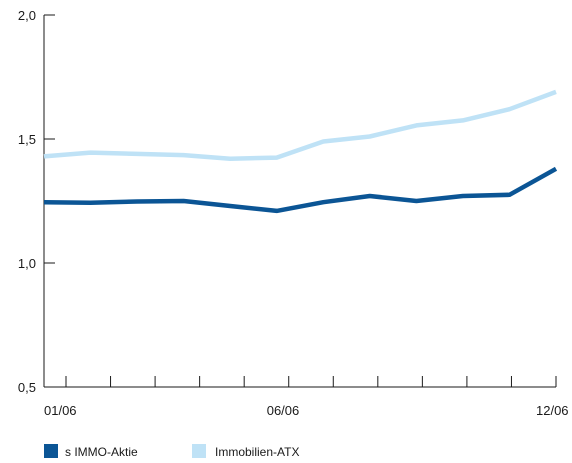 The image size is (572, 463). What do you see at coordinates (27, 15) in the screenshot?
I see `y-tick-label: 2,0` at bounding box center [27, 15].